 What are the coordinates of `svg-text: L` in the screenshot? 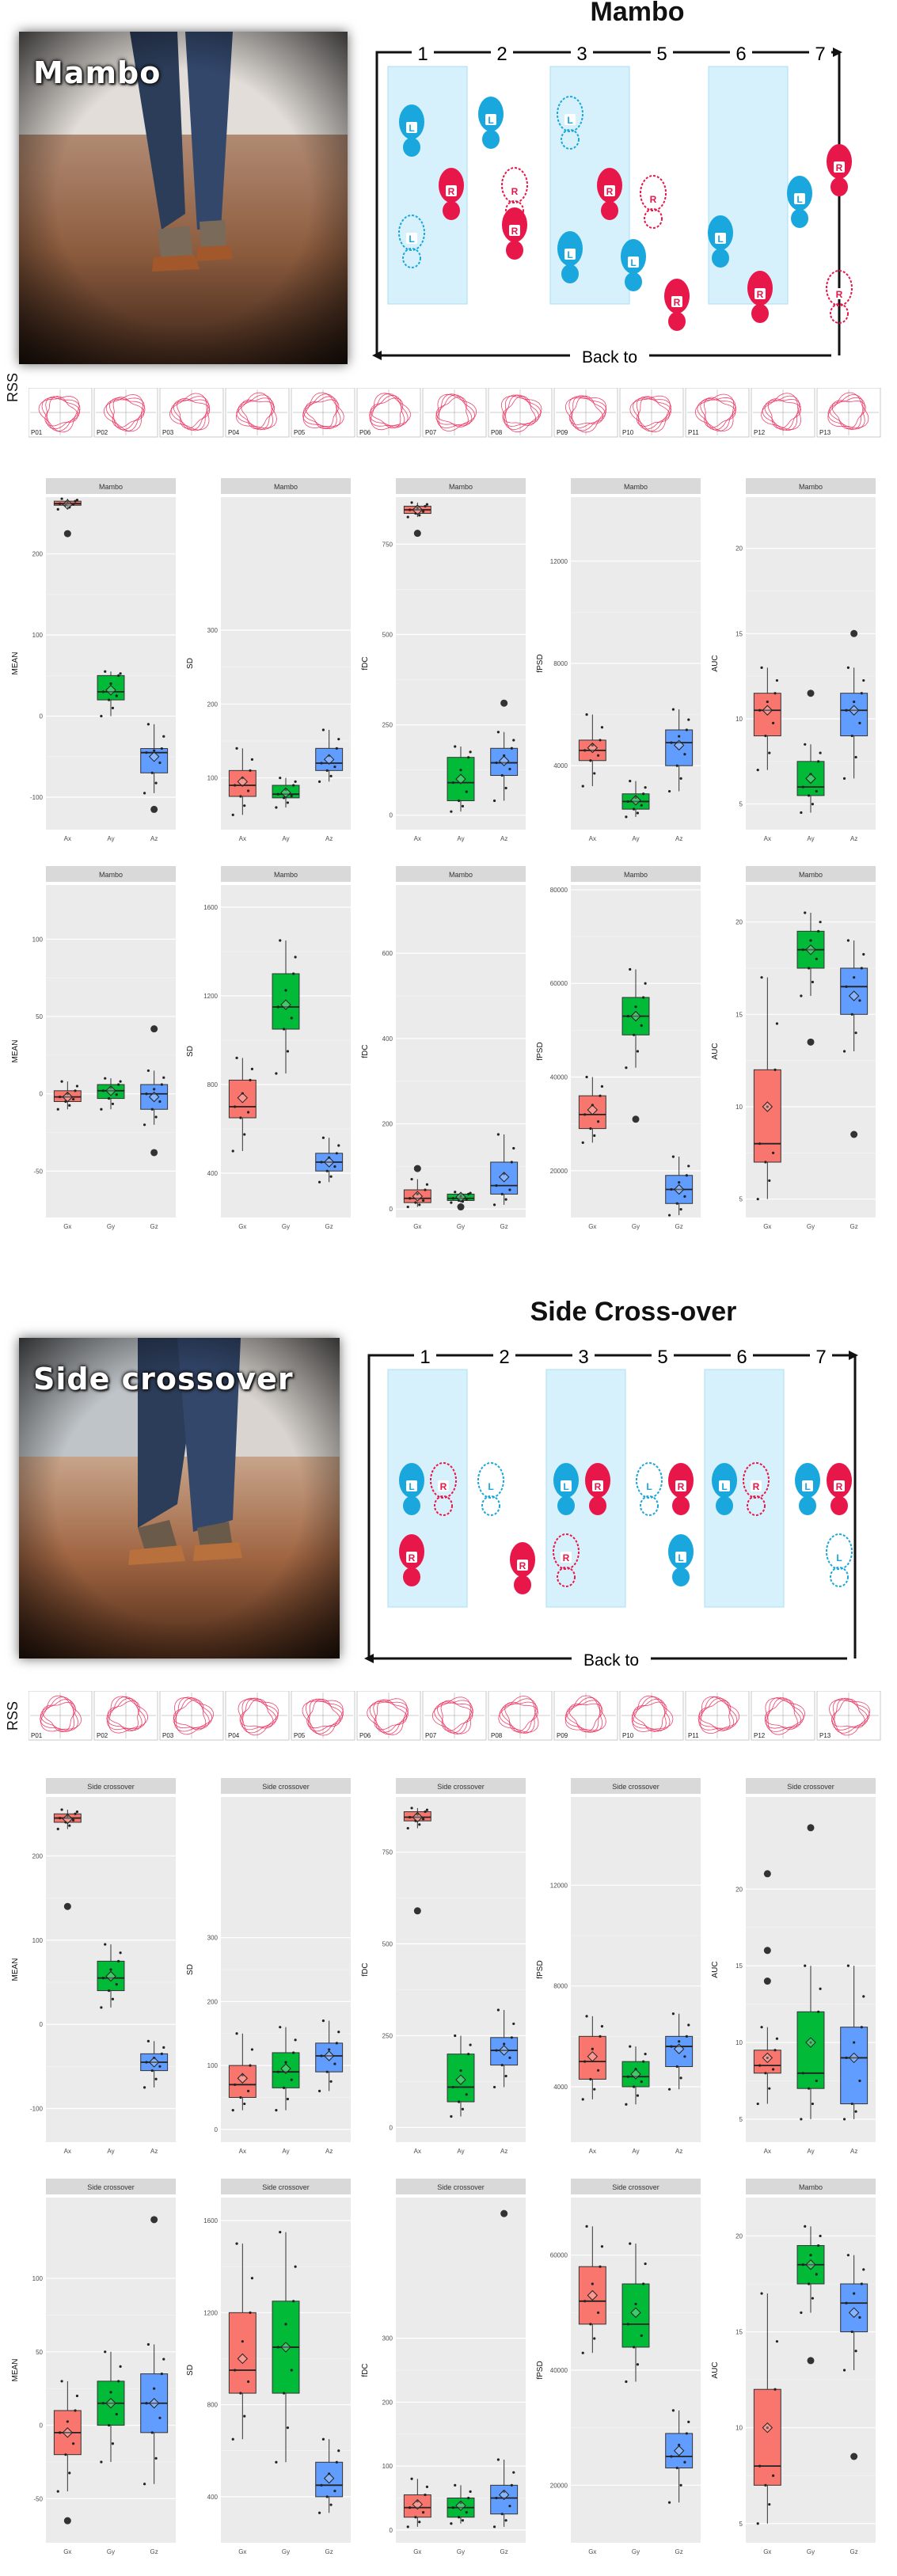 It's located at (807, 1486).